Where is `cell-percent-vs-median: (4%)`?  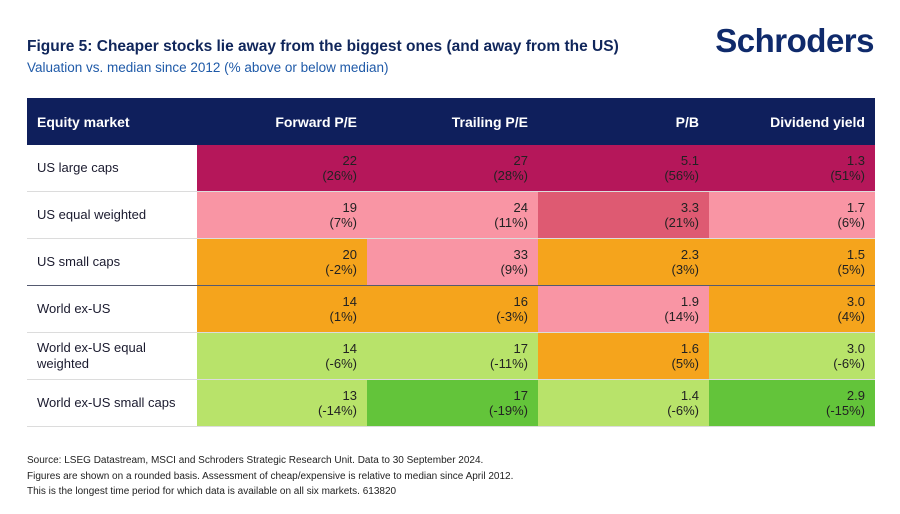 cell-percent-vs-median: (4%) is located at coordinates (851, 316).